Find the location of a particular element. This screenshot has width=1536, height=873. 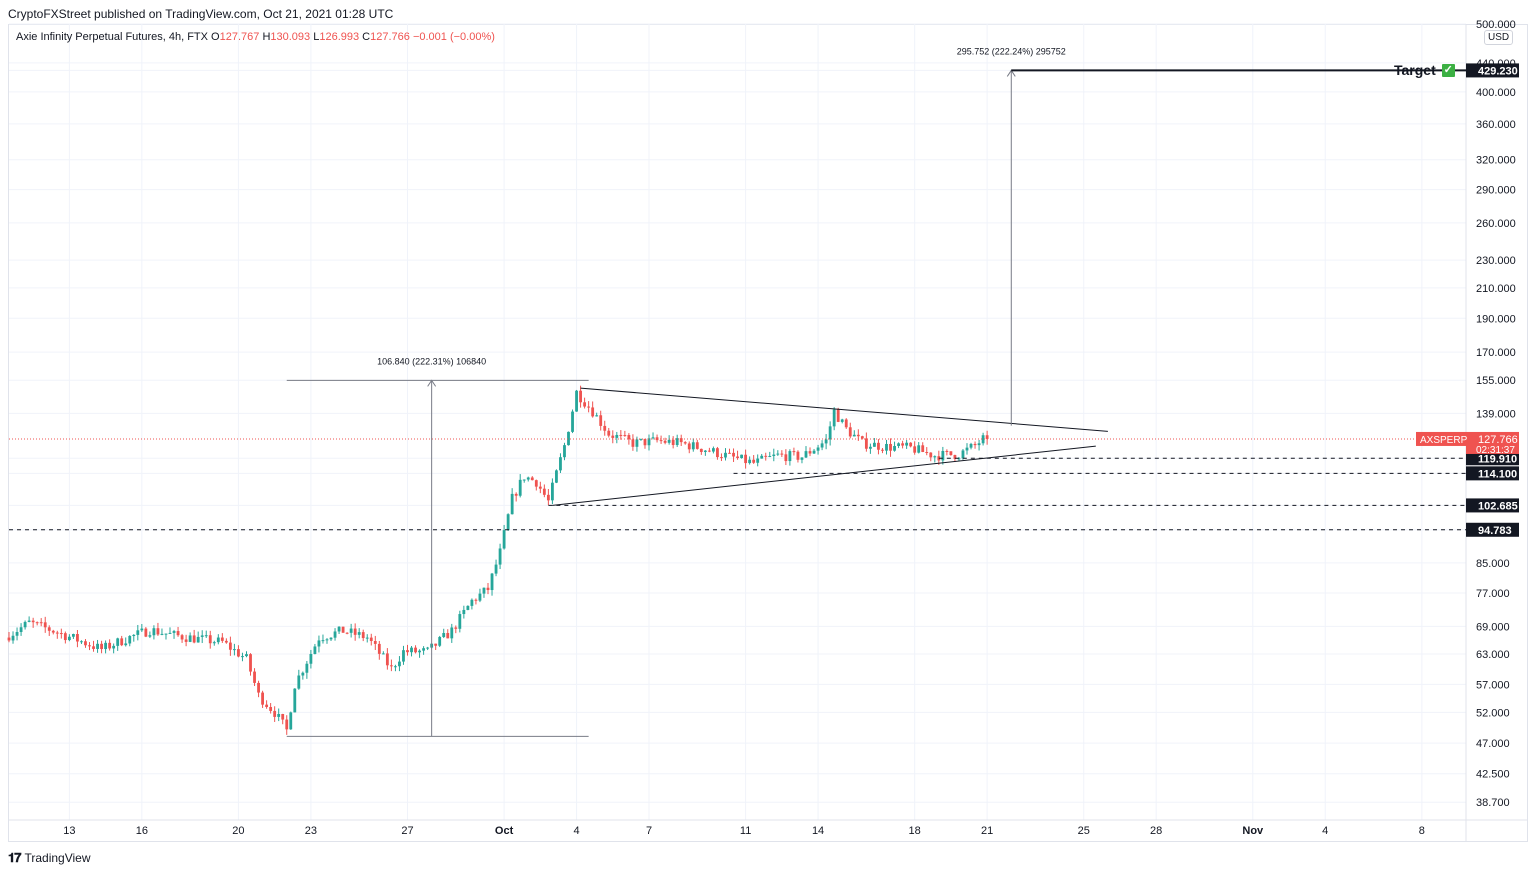

open-value: 127.767 is located at coordinates (239, 37).